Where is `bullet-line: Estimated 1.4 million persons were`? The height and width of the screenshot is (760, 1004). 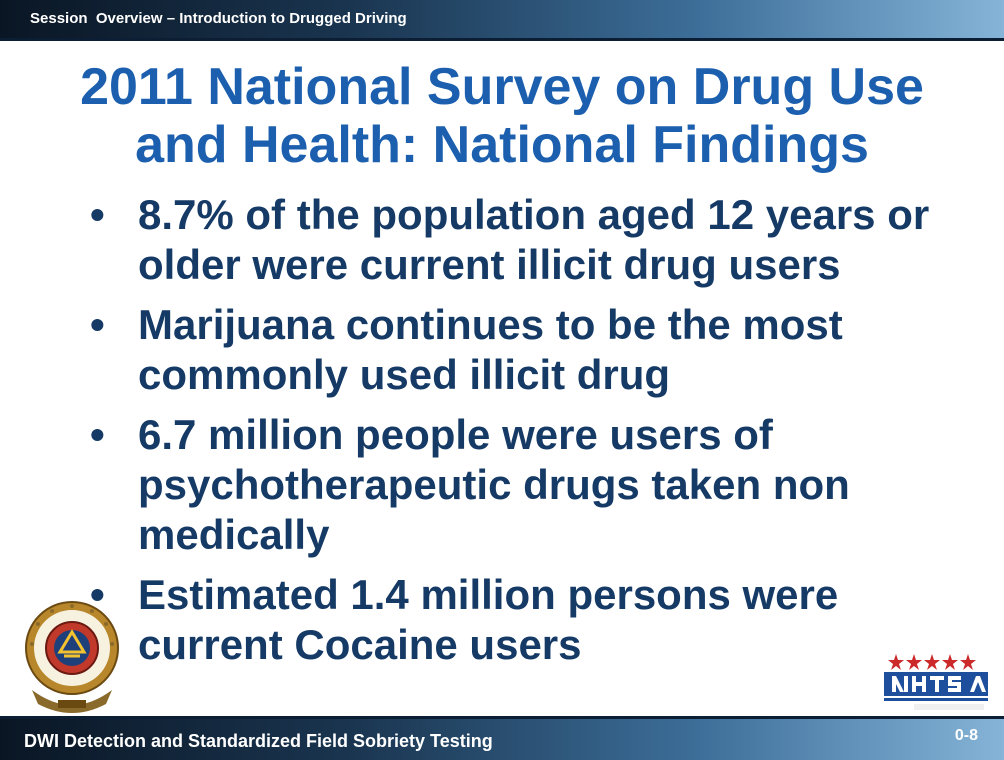 bullet-line: Estimated 1.4 million persons were is located at coordinates (488, 594).